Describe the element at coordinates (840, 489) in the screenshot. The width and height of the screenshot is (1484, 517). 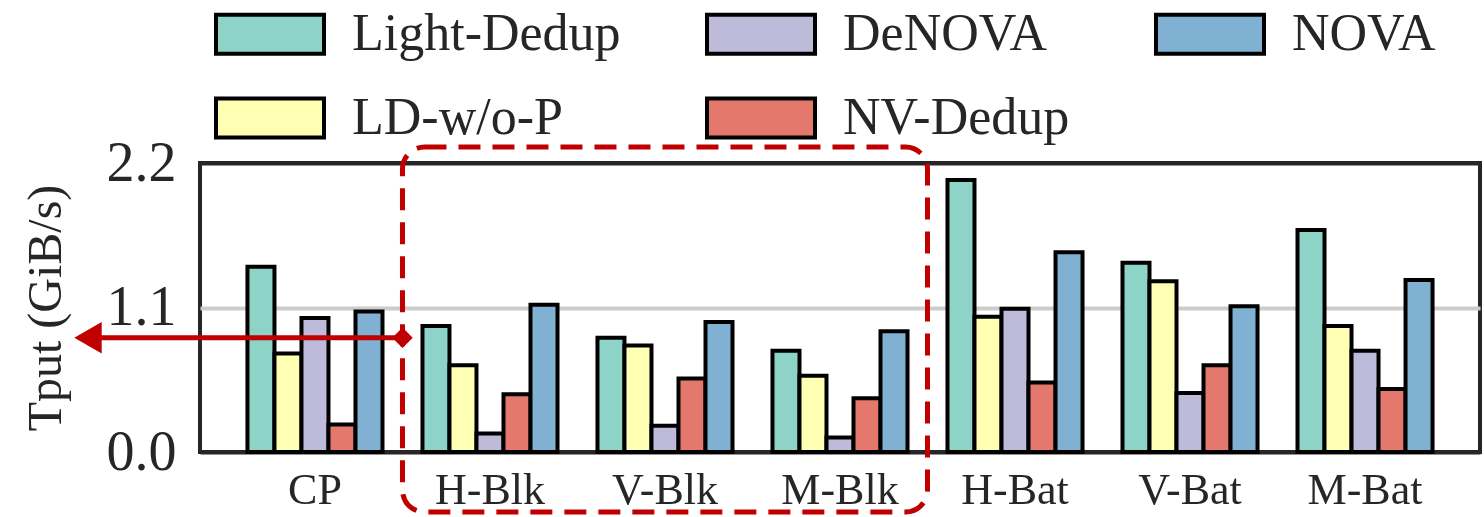
I see `x-tick-label: M-Blk` at that location.